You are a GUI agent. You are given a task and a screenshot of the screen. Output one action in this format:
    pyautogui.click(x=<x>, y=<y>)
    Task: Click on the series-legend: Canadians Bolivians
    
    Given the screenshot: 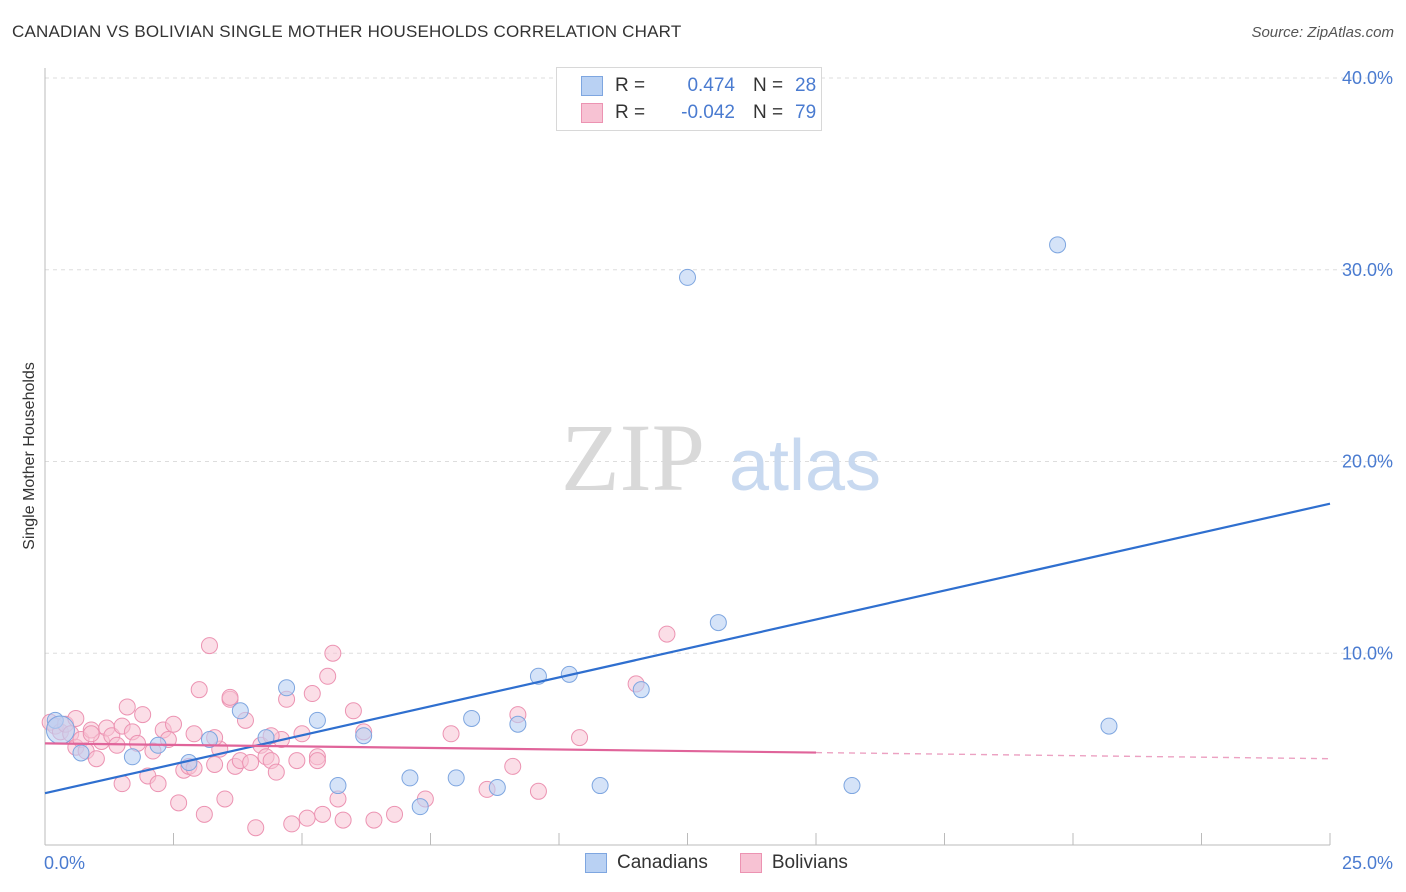 What is the action you would take?
    pyautogui.click(x=732, y=863)
    